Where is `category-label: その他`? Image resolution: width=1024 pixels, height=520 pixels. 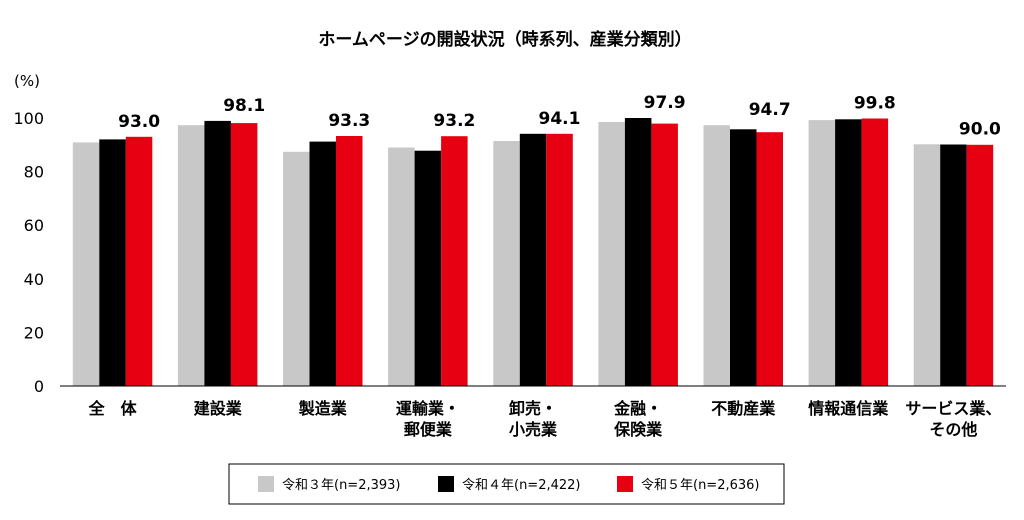 category-label: その他 is located at coordinates (953, 429).